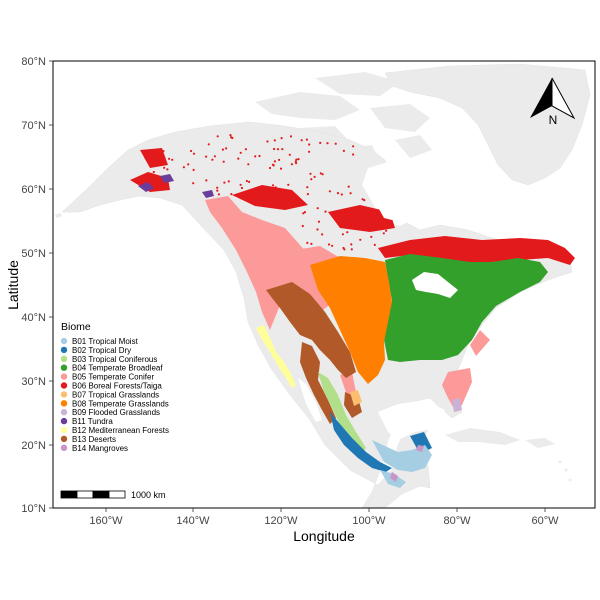 The image size is (600, 600). What do you see at coordinates (33, 254) in the screenshot?
I see `y-tick-label: 50°N` at bounding box center [33, 254].